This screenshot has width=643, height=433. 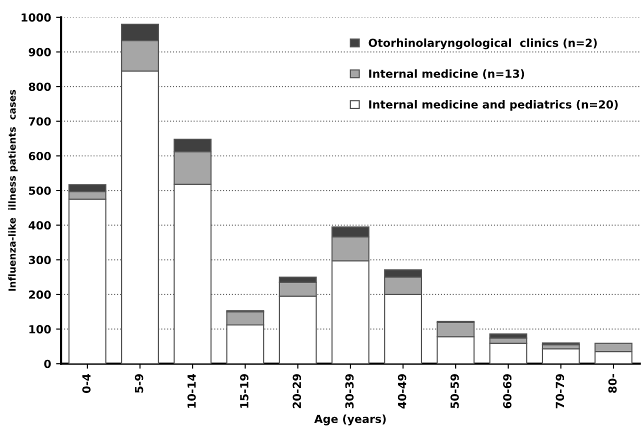 What do you see at coordinates (39, 121) in the screenshot?
I see `y-tick-label: 700` at bounding box center [39, 121].